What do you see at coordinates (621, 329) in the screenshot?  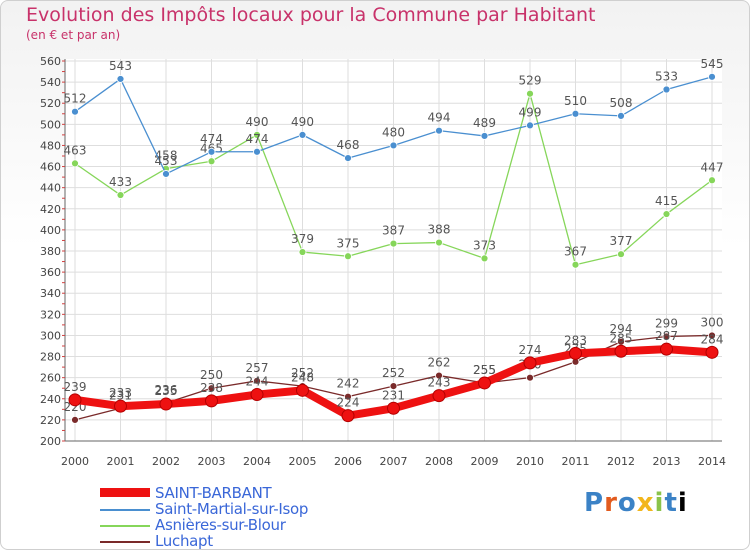 I see `data-label: 294` at bounding box center [621, 329].